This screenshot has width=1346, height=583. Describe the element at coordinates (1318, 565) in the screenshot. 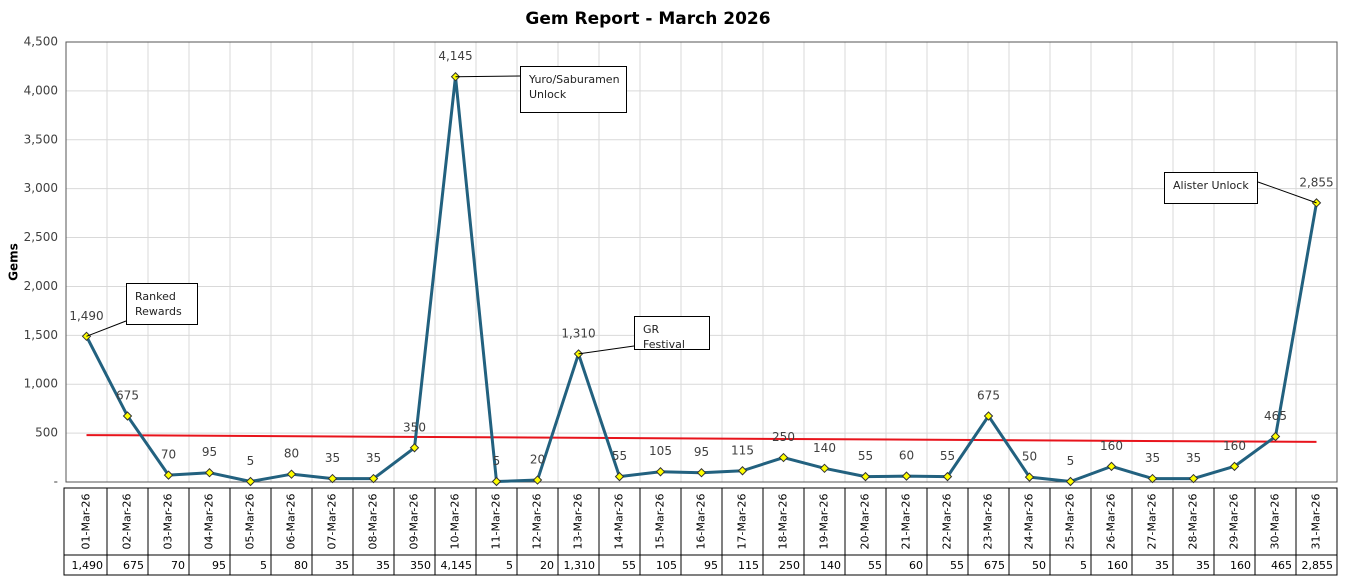

I see `table-value: 2,855` at that location.